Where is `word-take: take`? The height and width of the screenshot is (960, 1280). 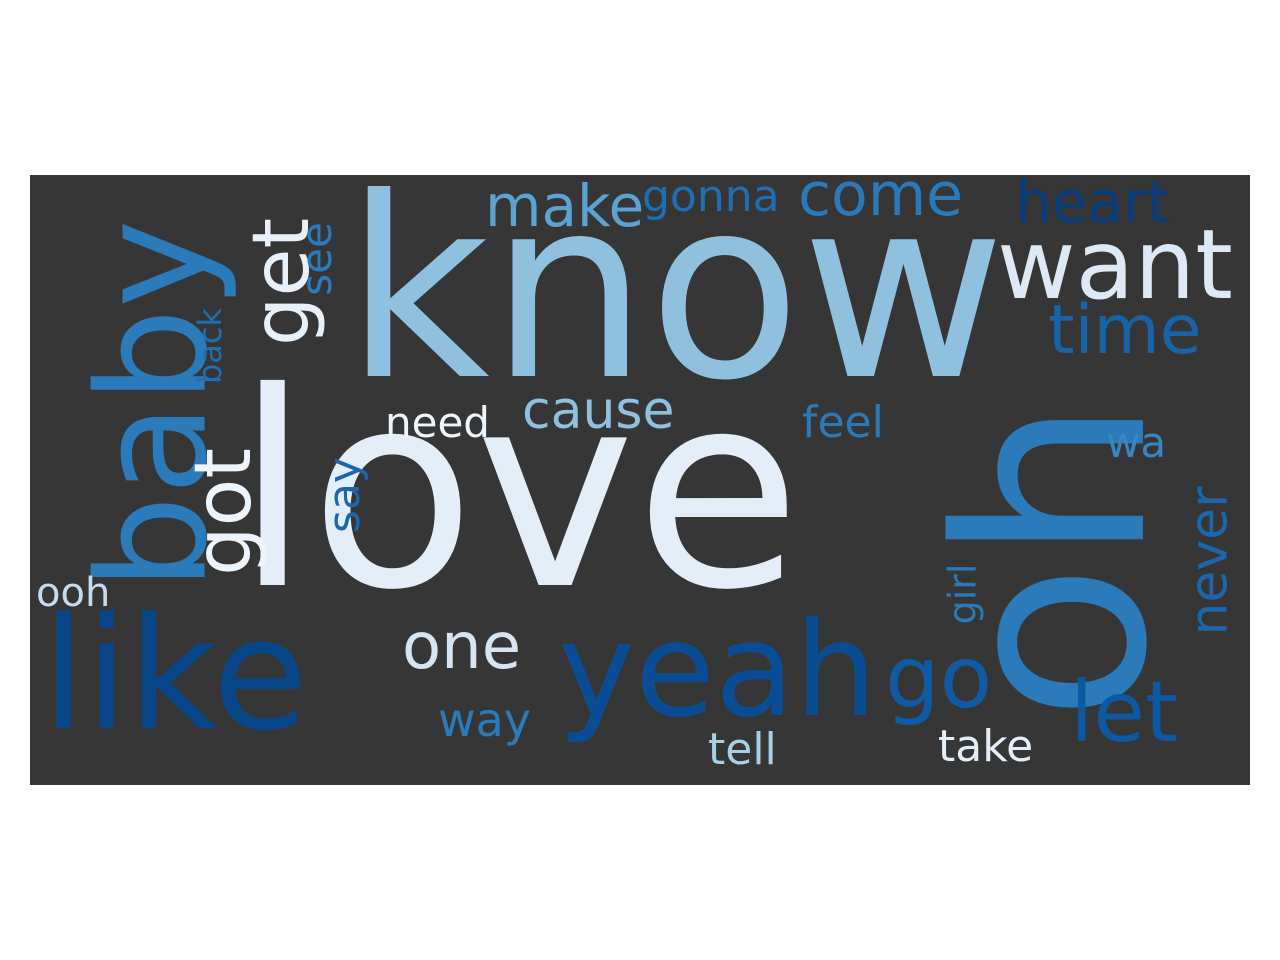
word-take: take is located at coordinates (986, 746).